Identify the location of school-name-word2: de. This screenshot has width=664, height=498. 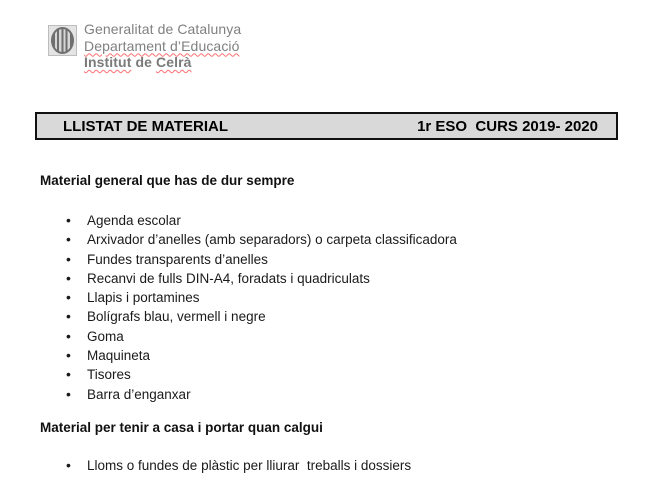
(143, 62).